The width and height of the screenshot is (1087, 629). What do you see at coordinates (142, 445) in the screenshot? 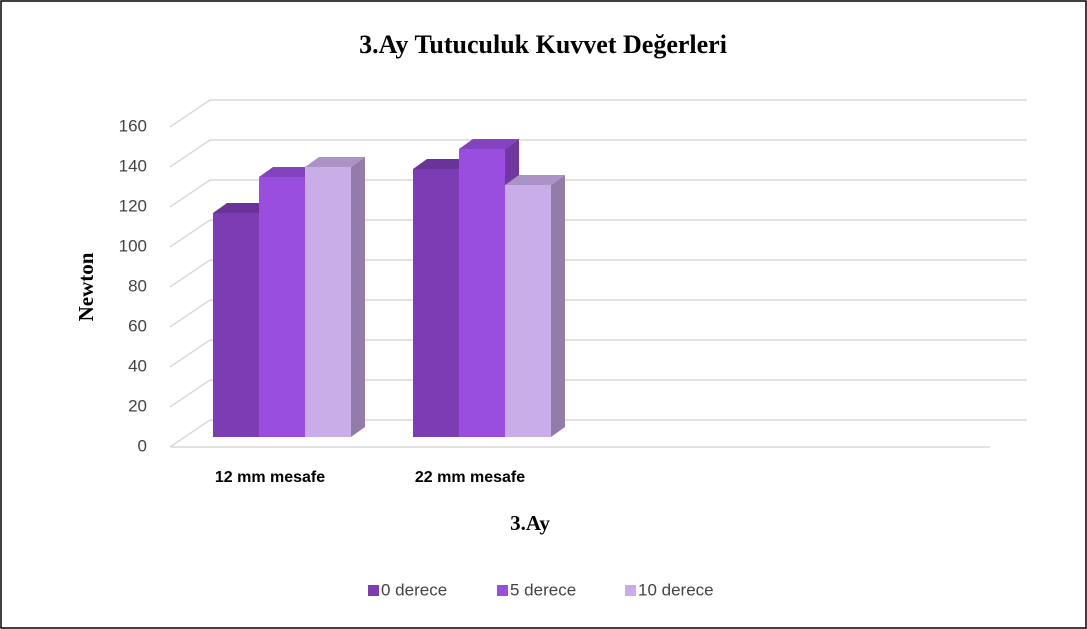
I see `y-tick-label: 0` at bounding box center [142, 445].